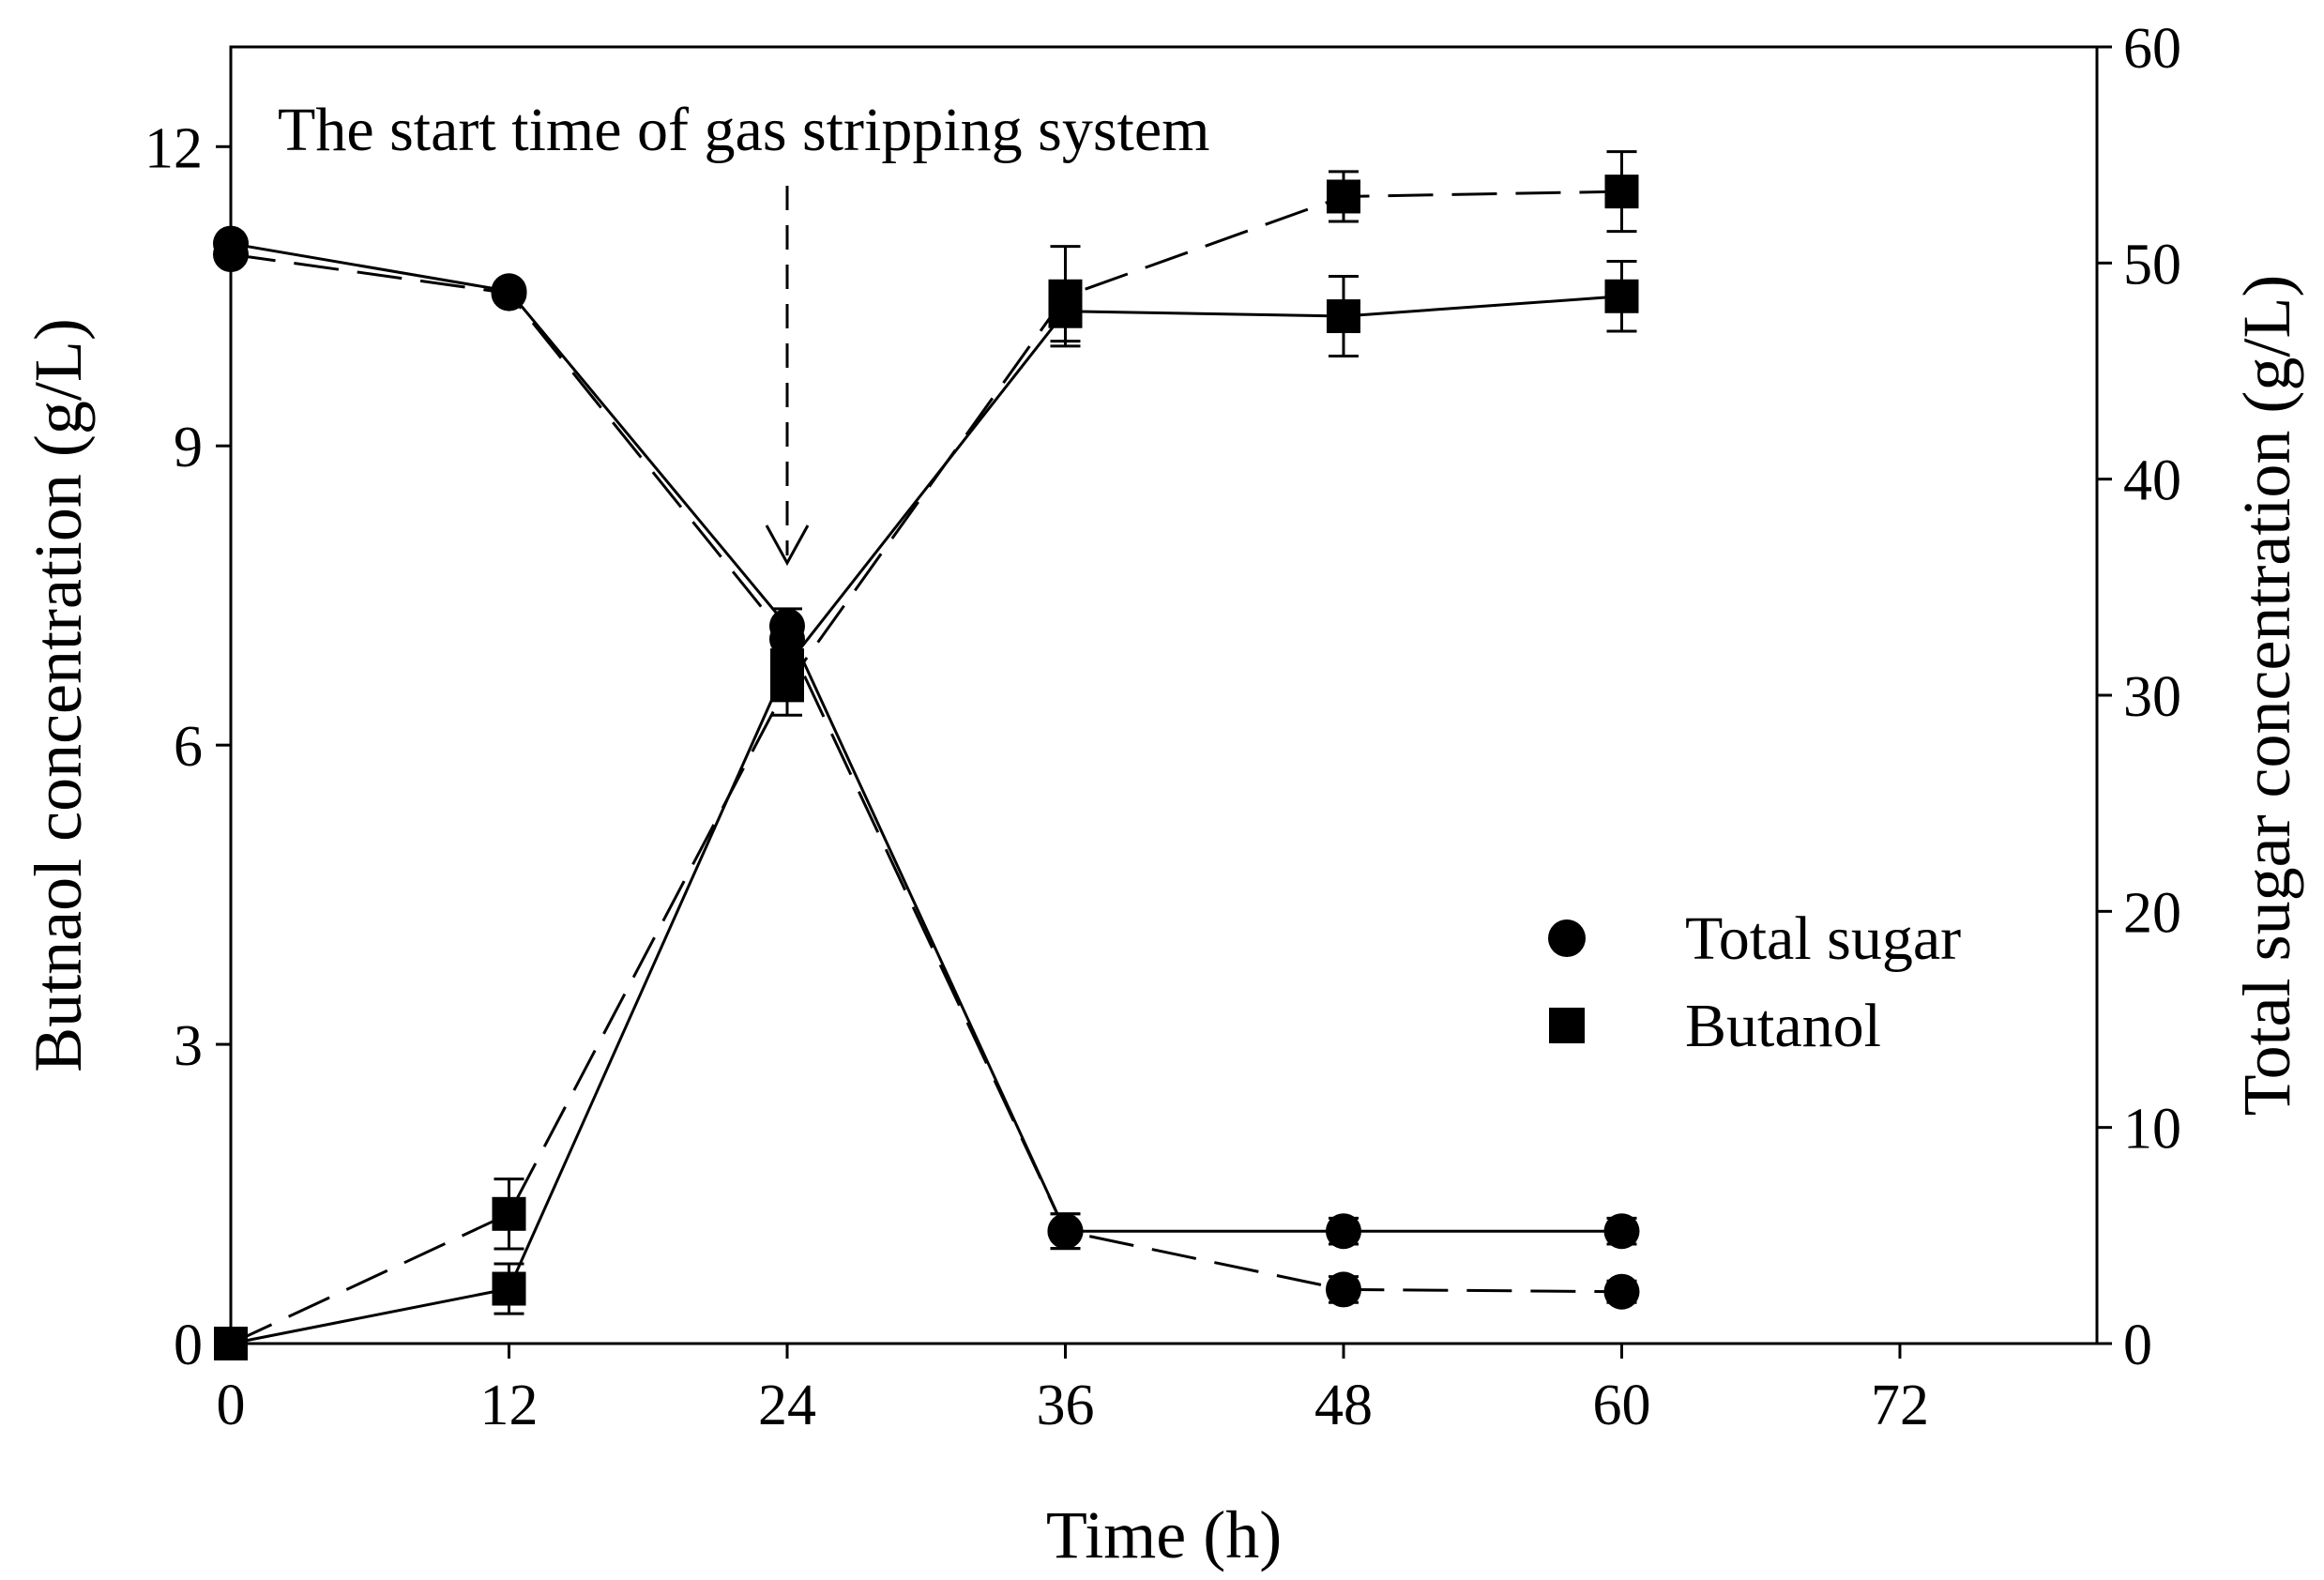 The width and height of the screenshot is (2324, 1580). What do you see at coordinates (1621, 1405) in the screenshot?
I see `x-tick-label: 60` at bounding box center [1621, 1405].